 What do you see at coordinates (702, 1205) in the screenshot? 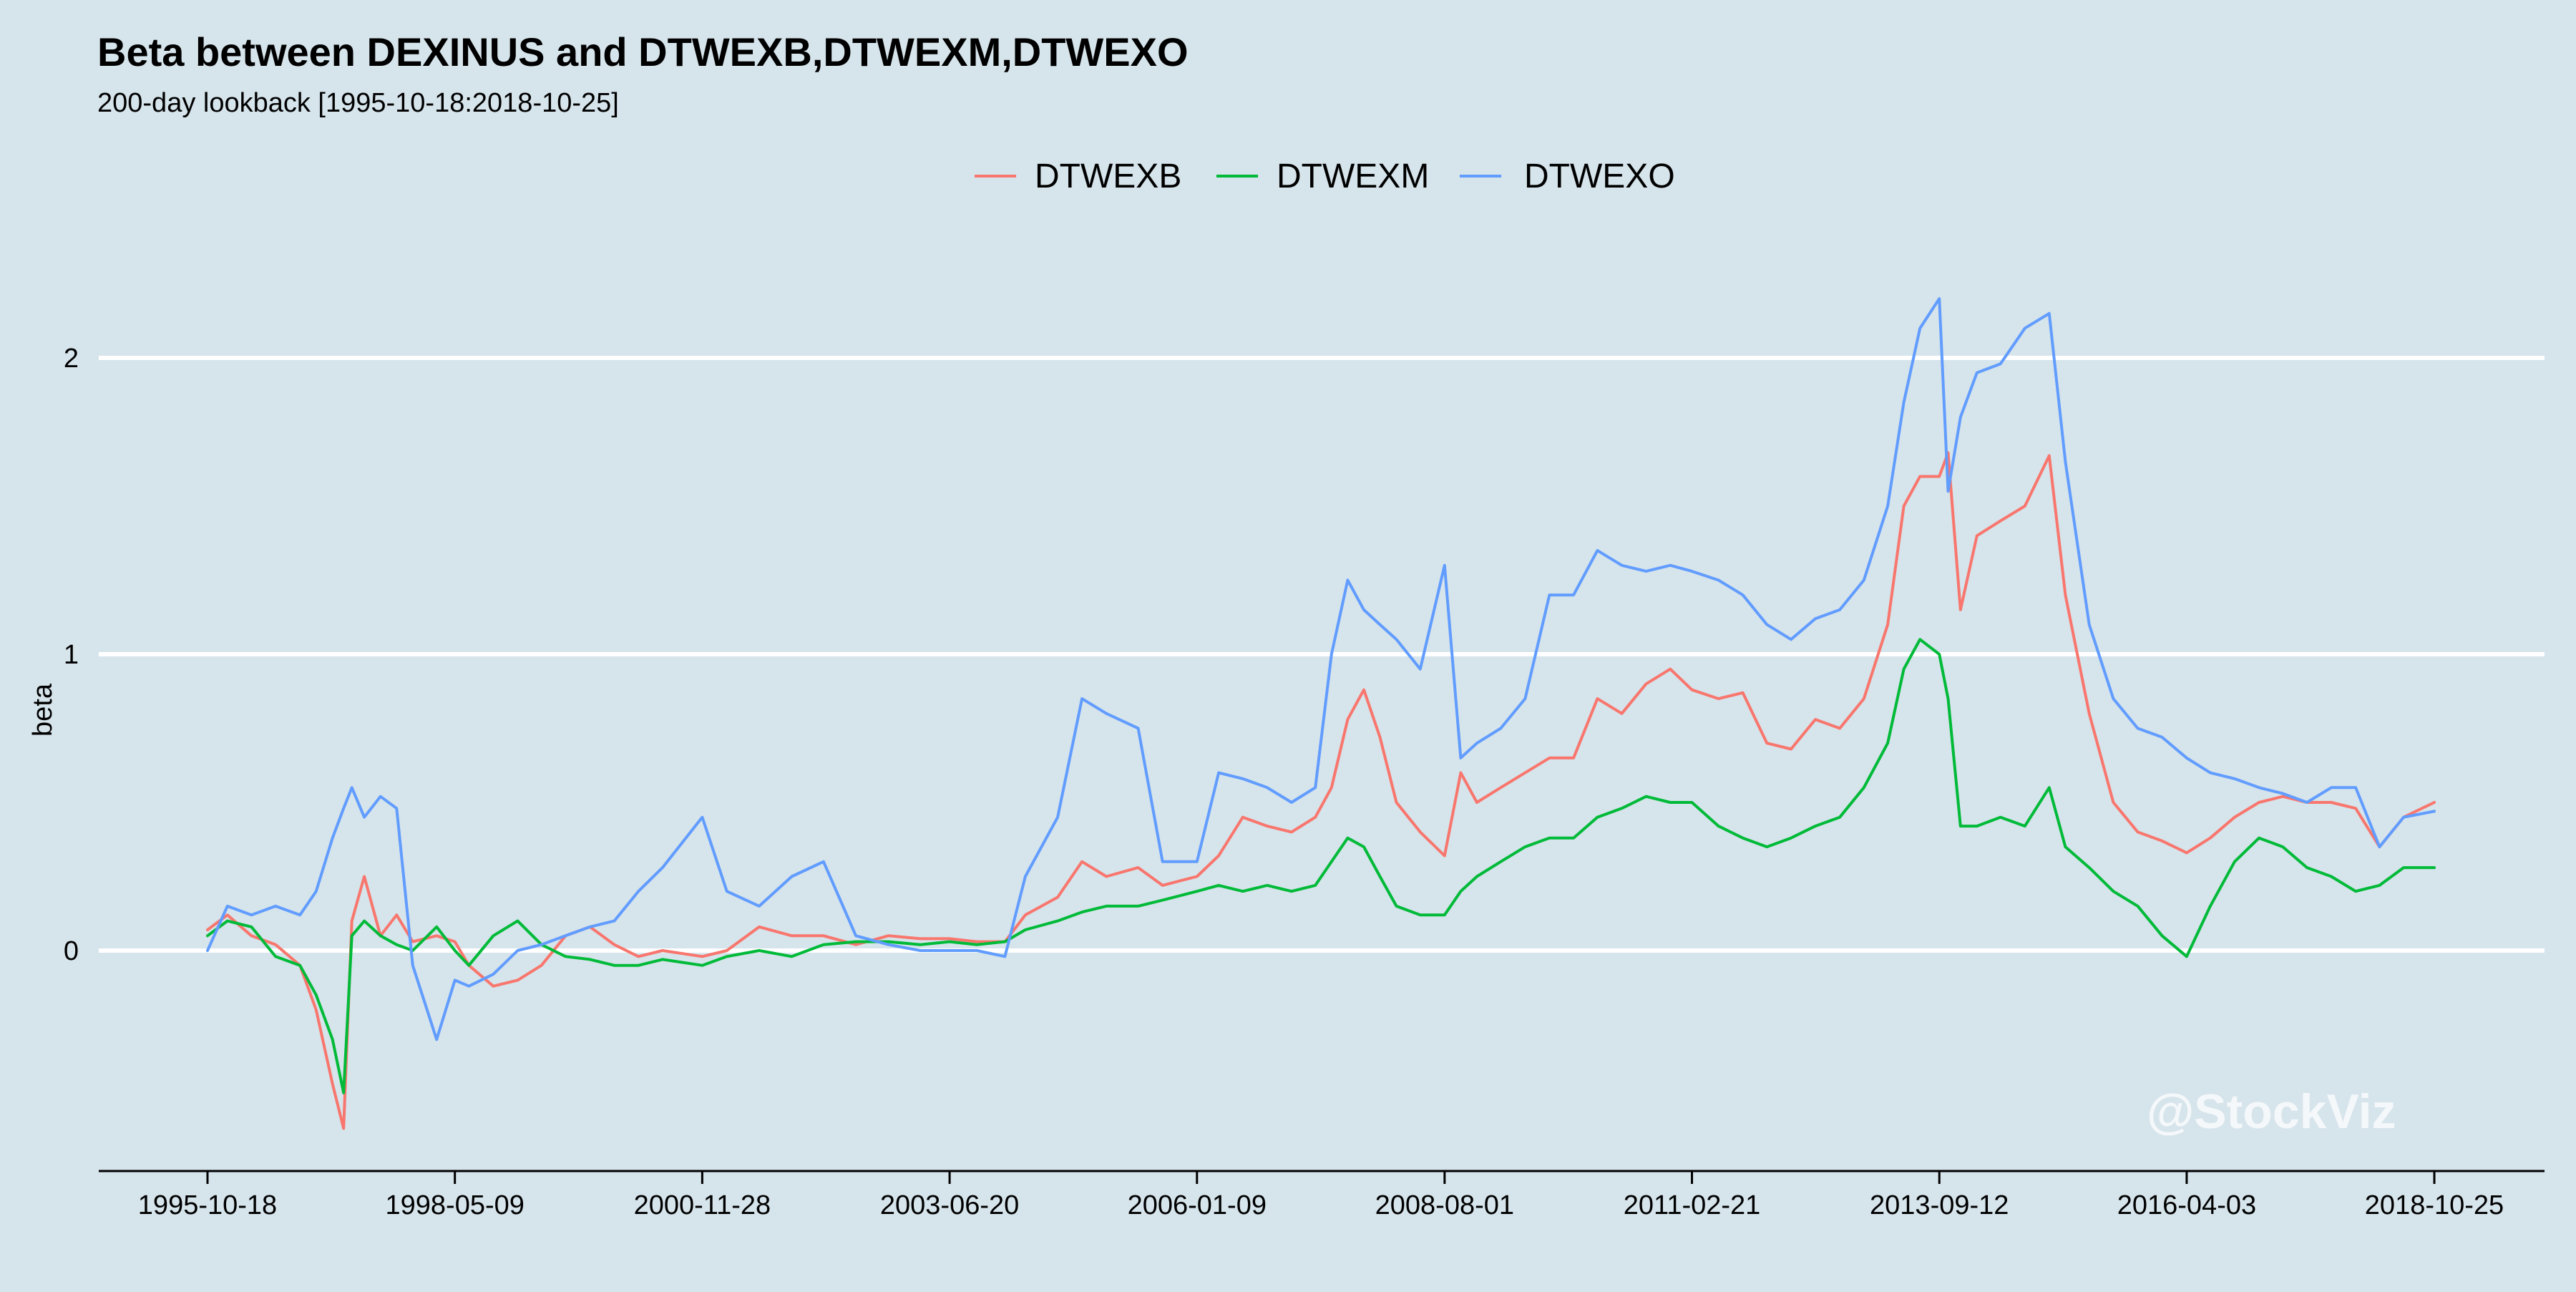
I see `x-tick-label: 2000-11-28` at bounding box center [702, 1205].